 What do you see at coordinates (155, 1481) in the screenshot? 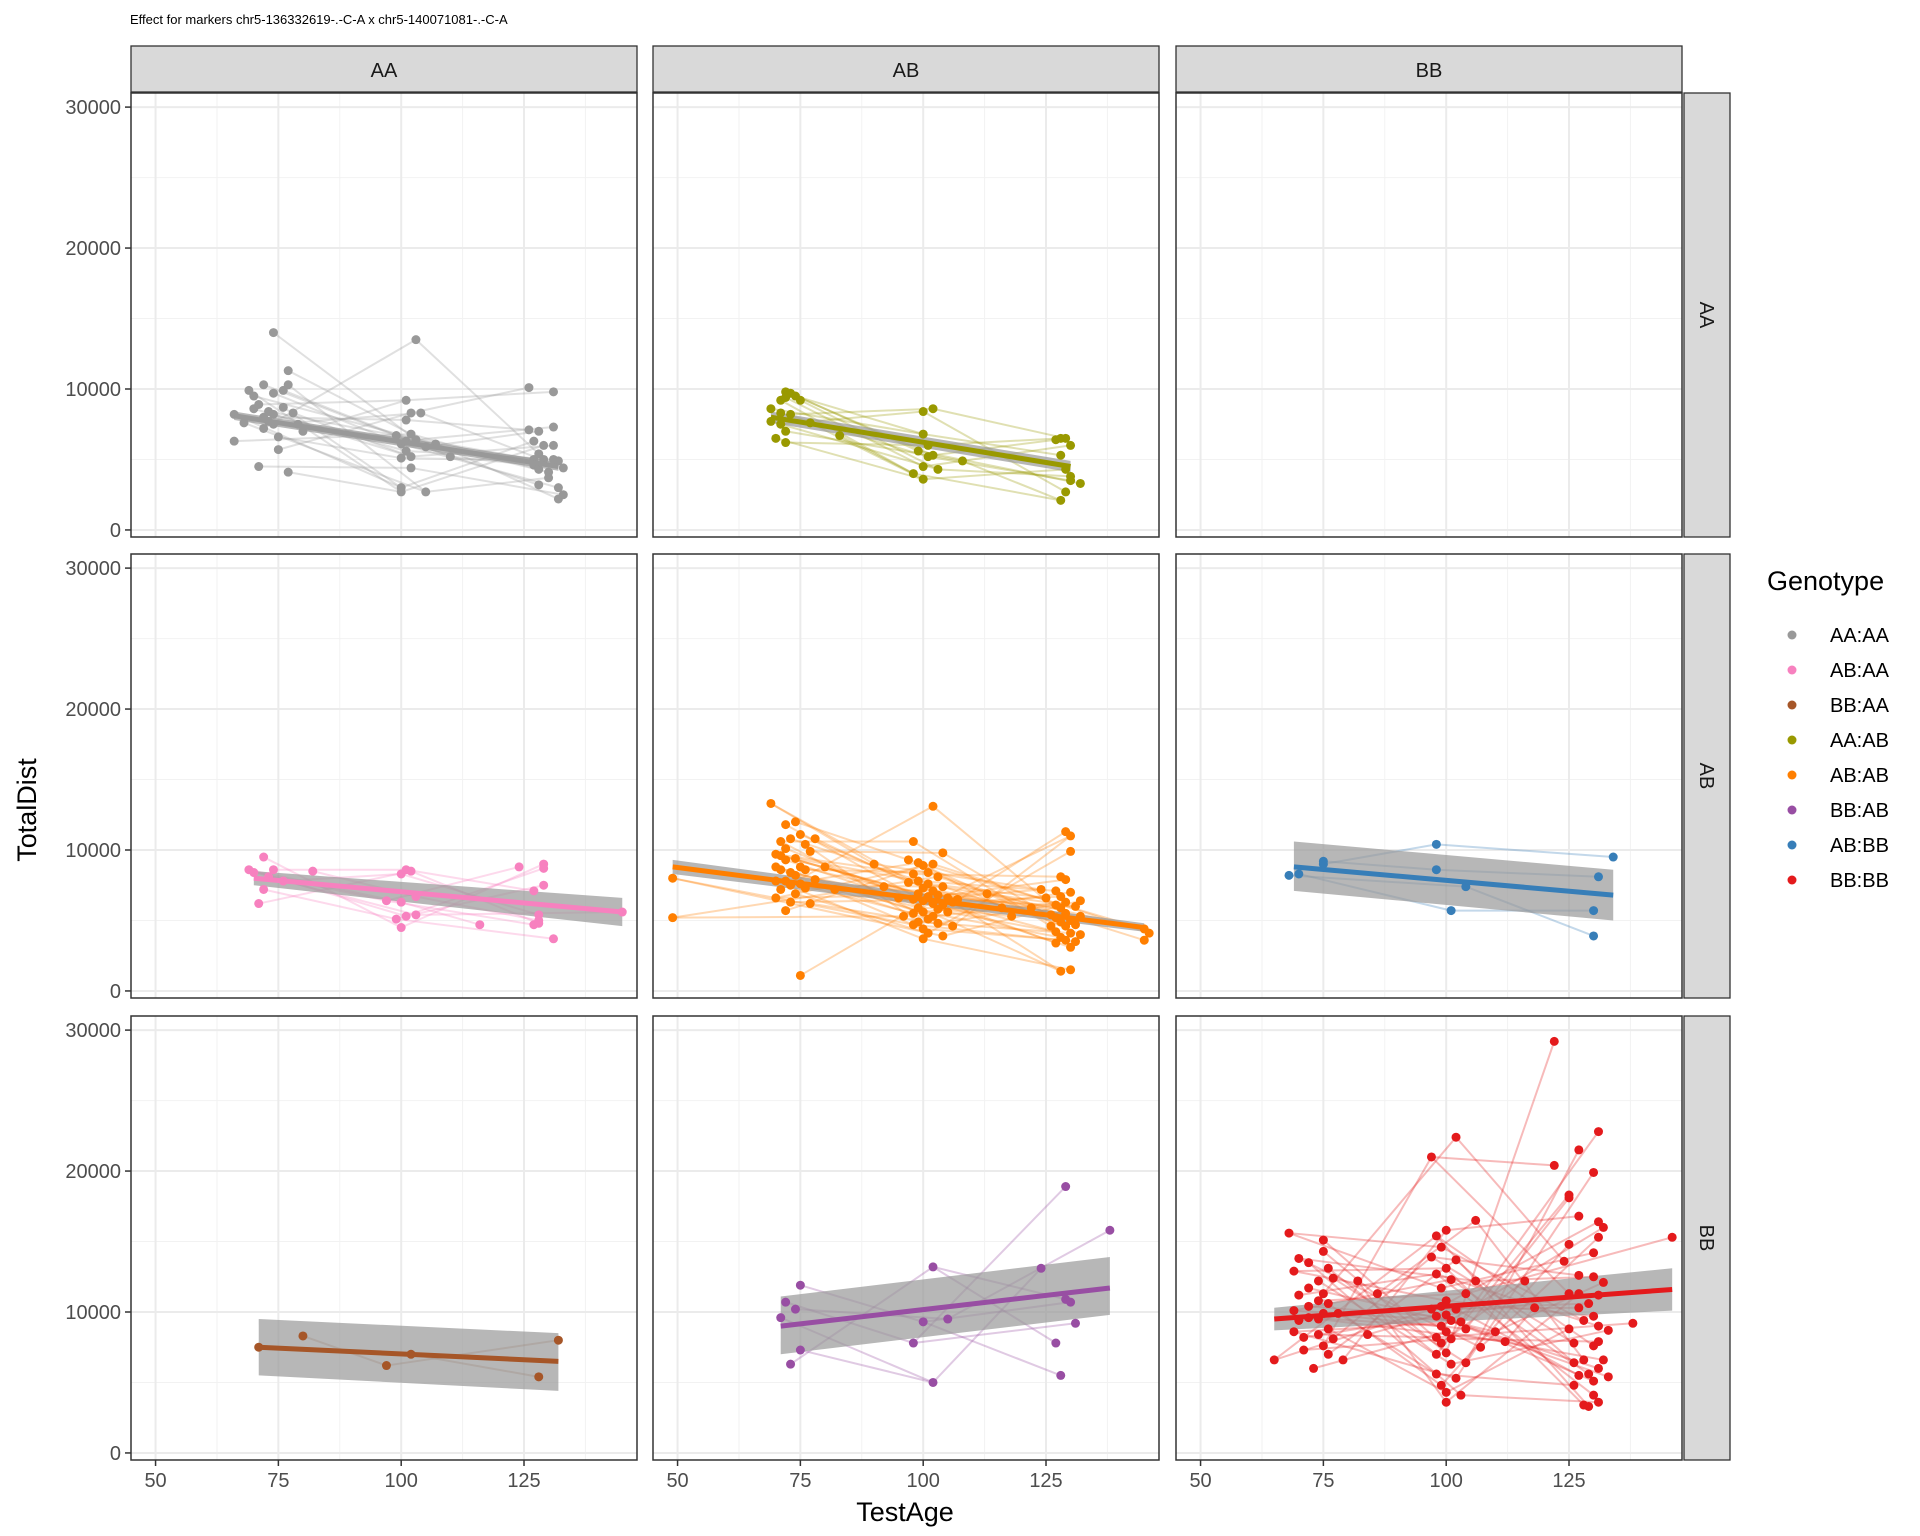
I see `x-tick-label: 50` at bounding box center [155, 1481].